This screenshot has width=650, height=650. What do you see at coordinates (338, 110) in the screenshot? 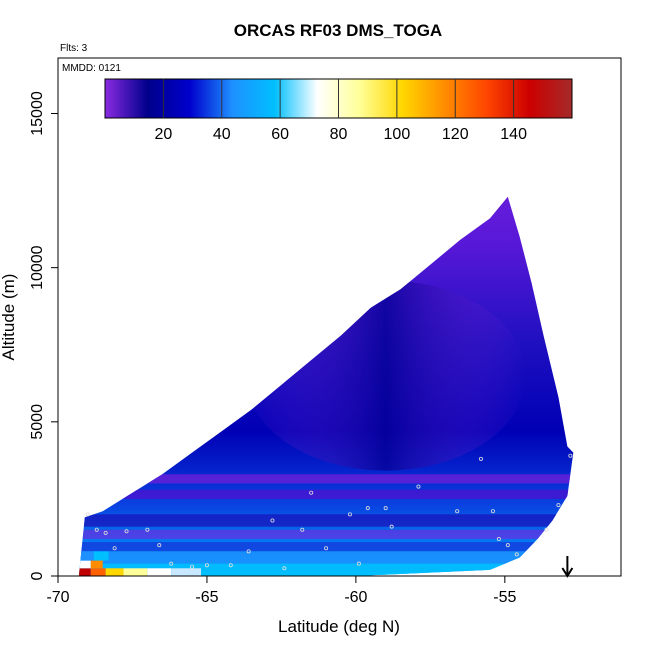
I see `colorbar: 20 40 60 80 100 120 140` at bounding box center [338, 110].